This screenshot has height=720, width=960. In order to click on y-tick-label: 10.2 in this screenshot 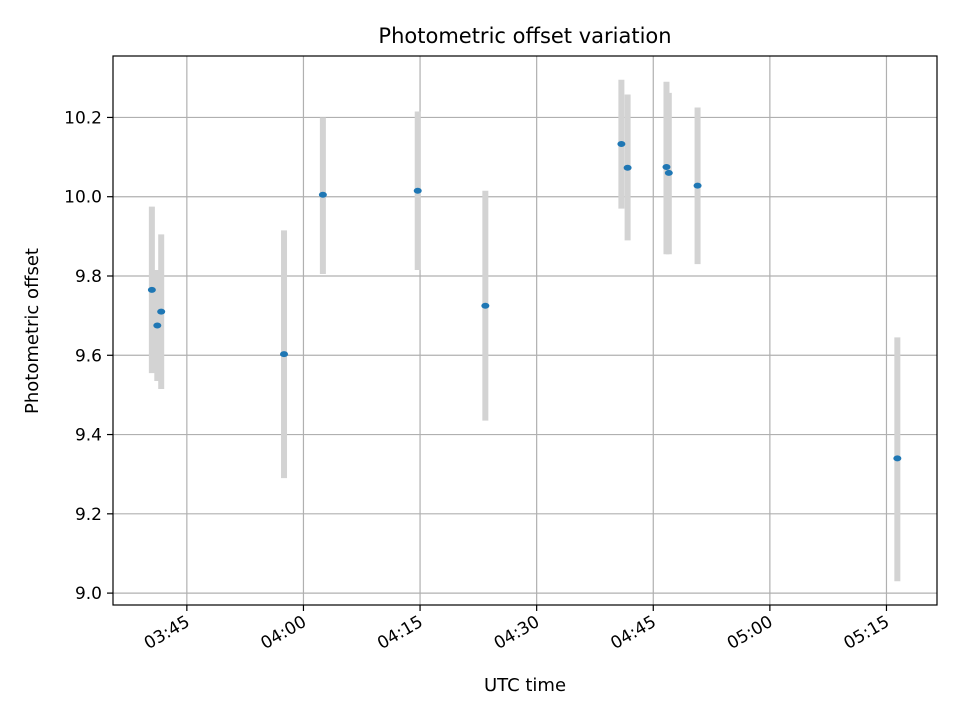, I will do `click(83, 118)`.